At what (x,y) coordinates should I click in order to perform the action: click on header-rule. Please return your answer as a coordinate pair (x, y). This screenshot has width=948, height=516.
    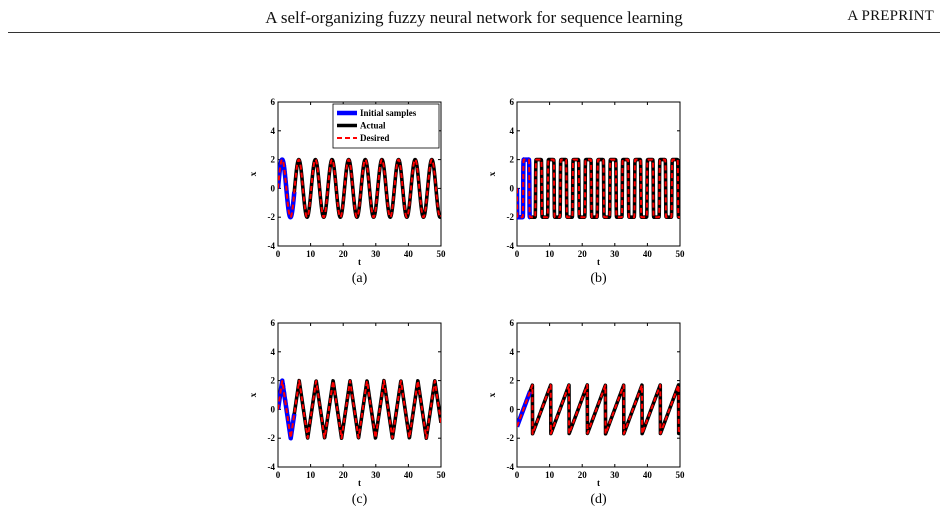
    Looking at the image, I should click on (474, 32).